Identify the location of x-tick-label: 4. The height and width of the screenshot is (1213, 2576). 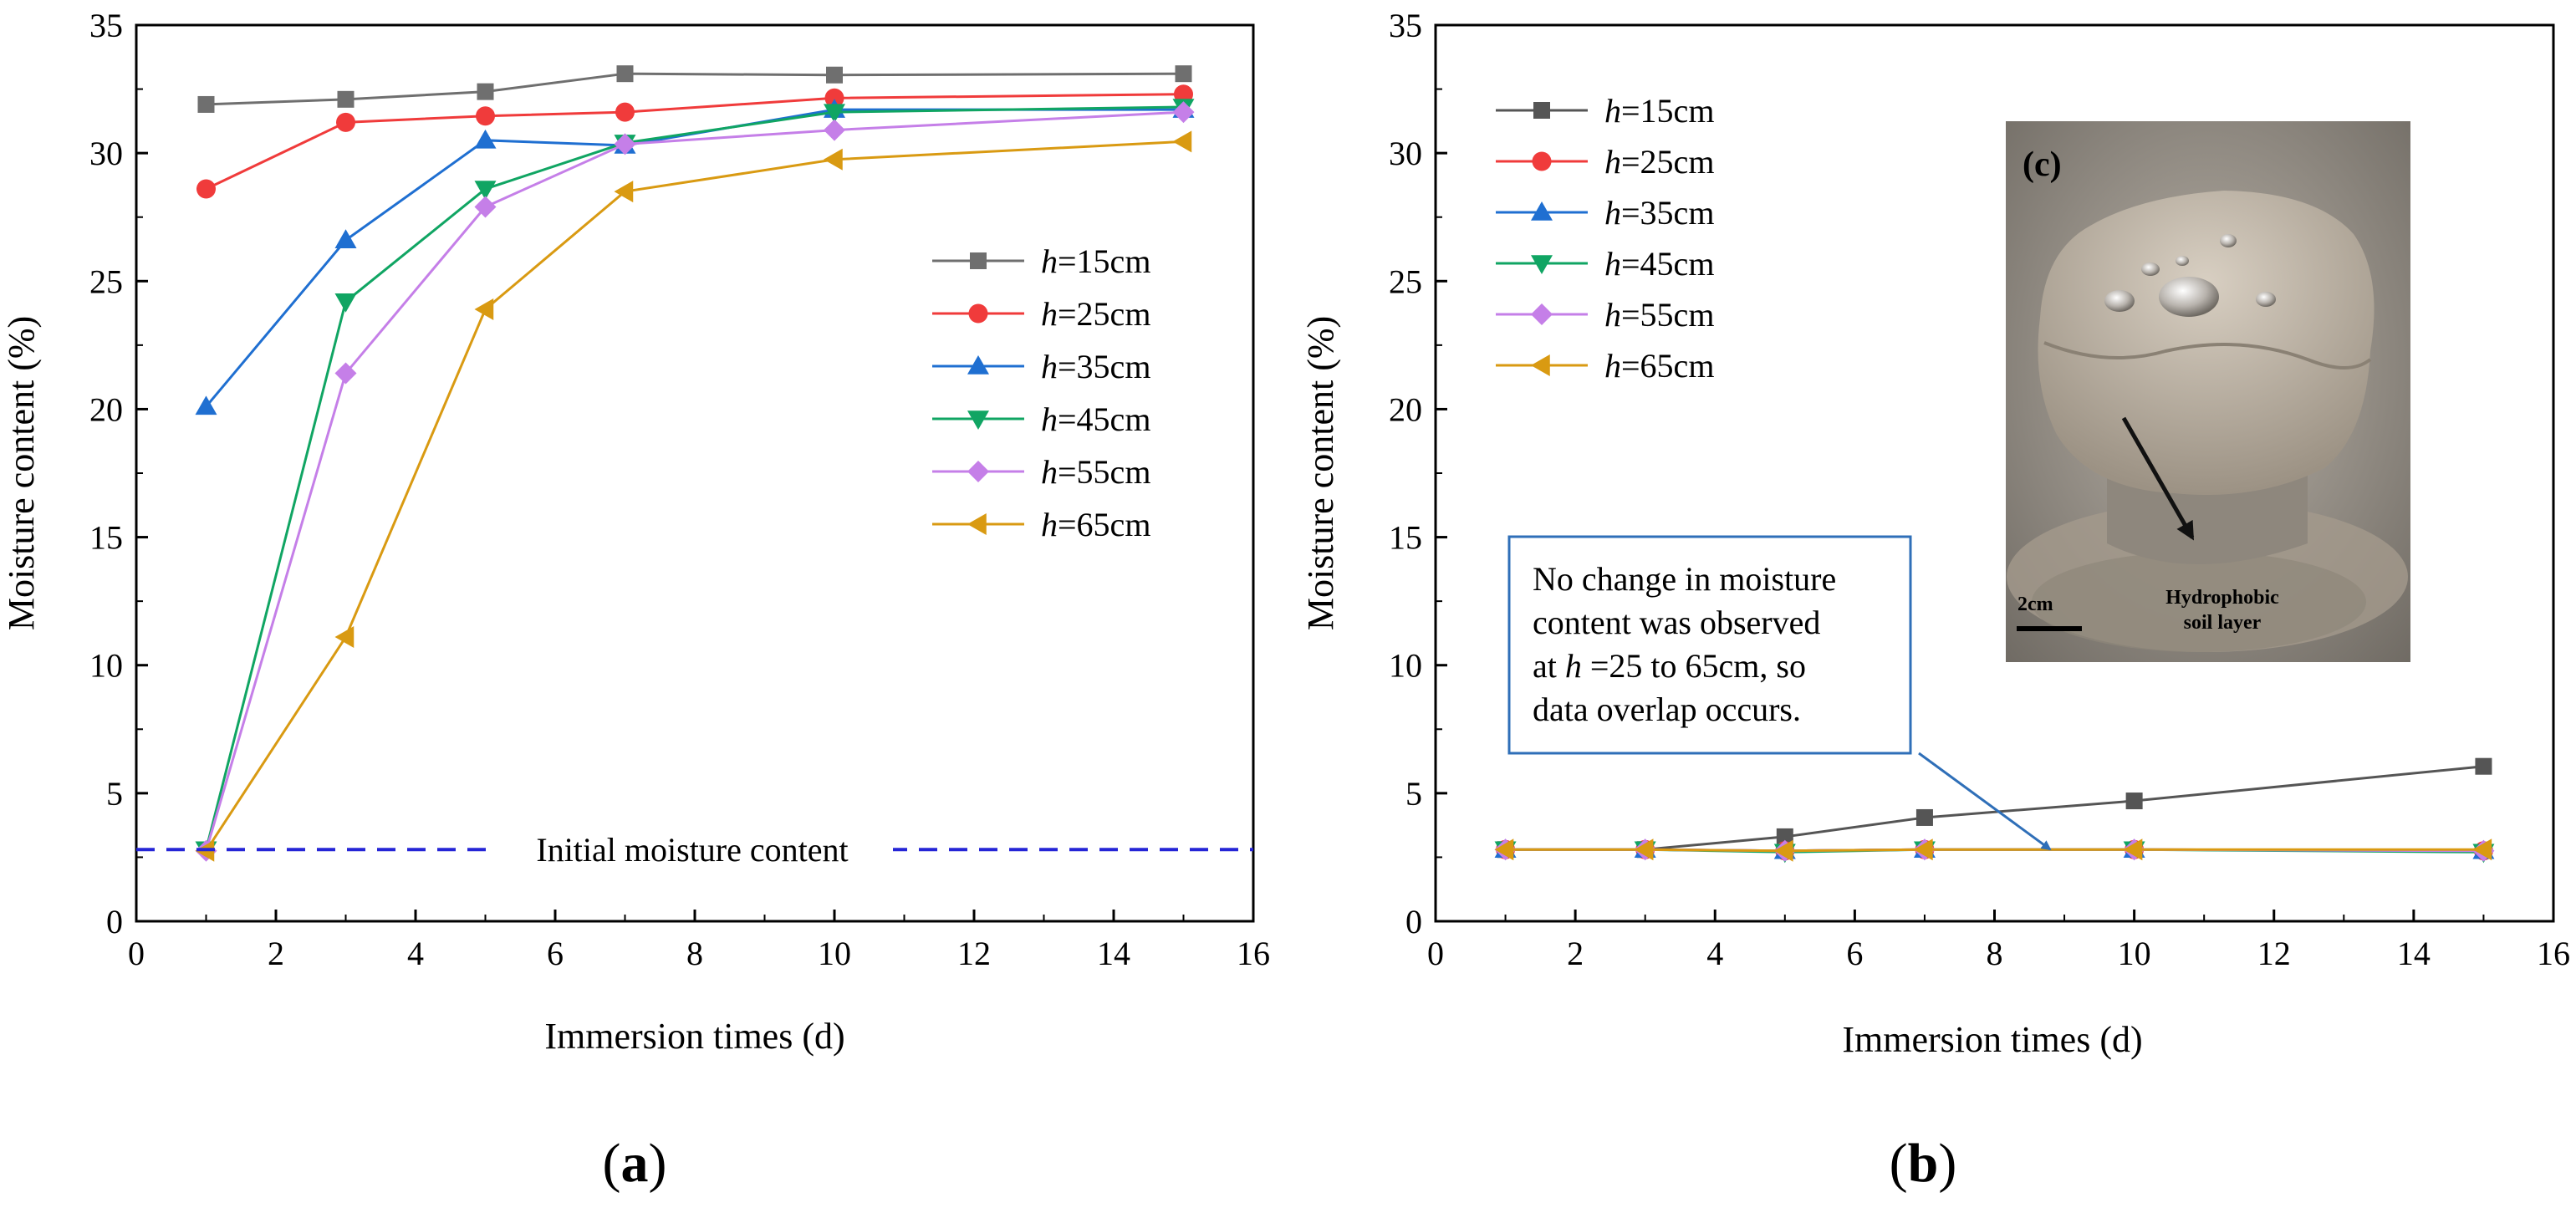
(1715, 954).